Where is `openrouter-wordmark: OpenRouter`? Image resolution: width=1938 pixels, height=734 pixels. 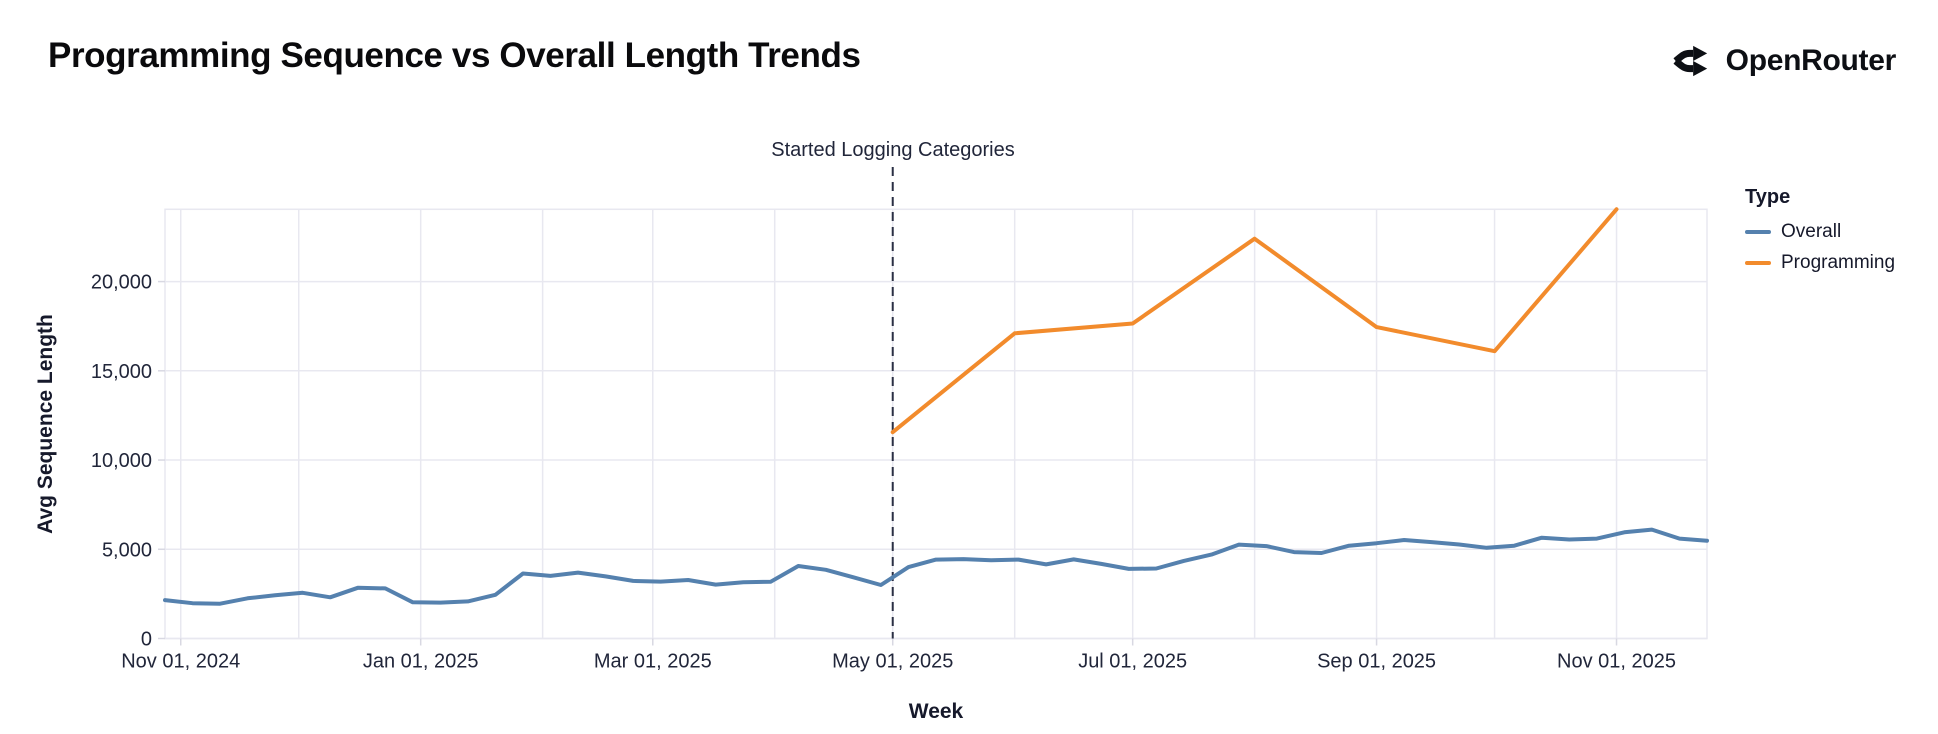
openrouter-wordmark: OpenRouter is located at coordinates (1811, 60).